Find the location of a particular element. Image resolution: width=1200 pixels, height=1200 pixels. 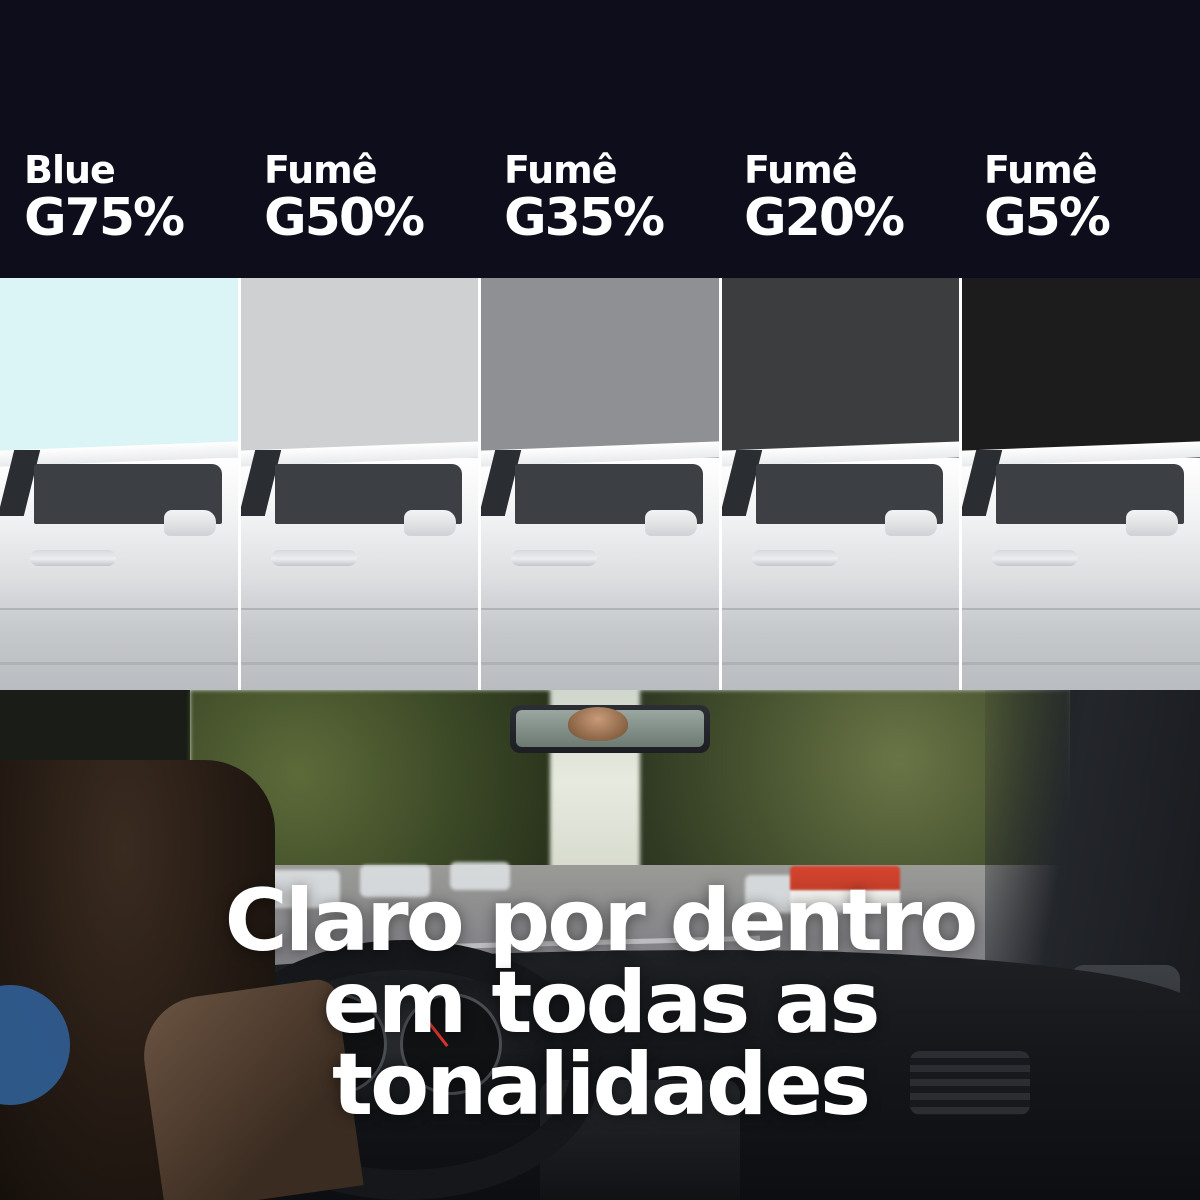

driver-face-reflection is located at coordinates (598, 724).